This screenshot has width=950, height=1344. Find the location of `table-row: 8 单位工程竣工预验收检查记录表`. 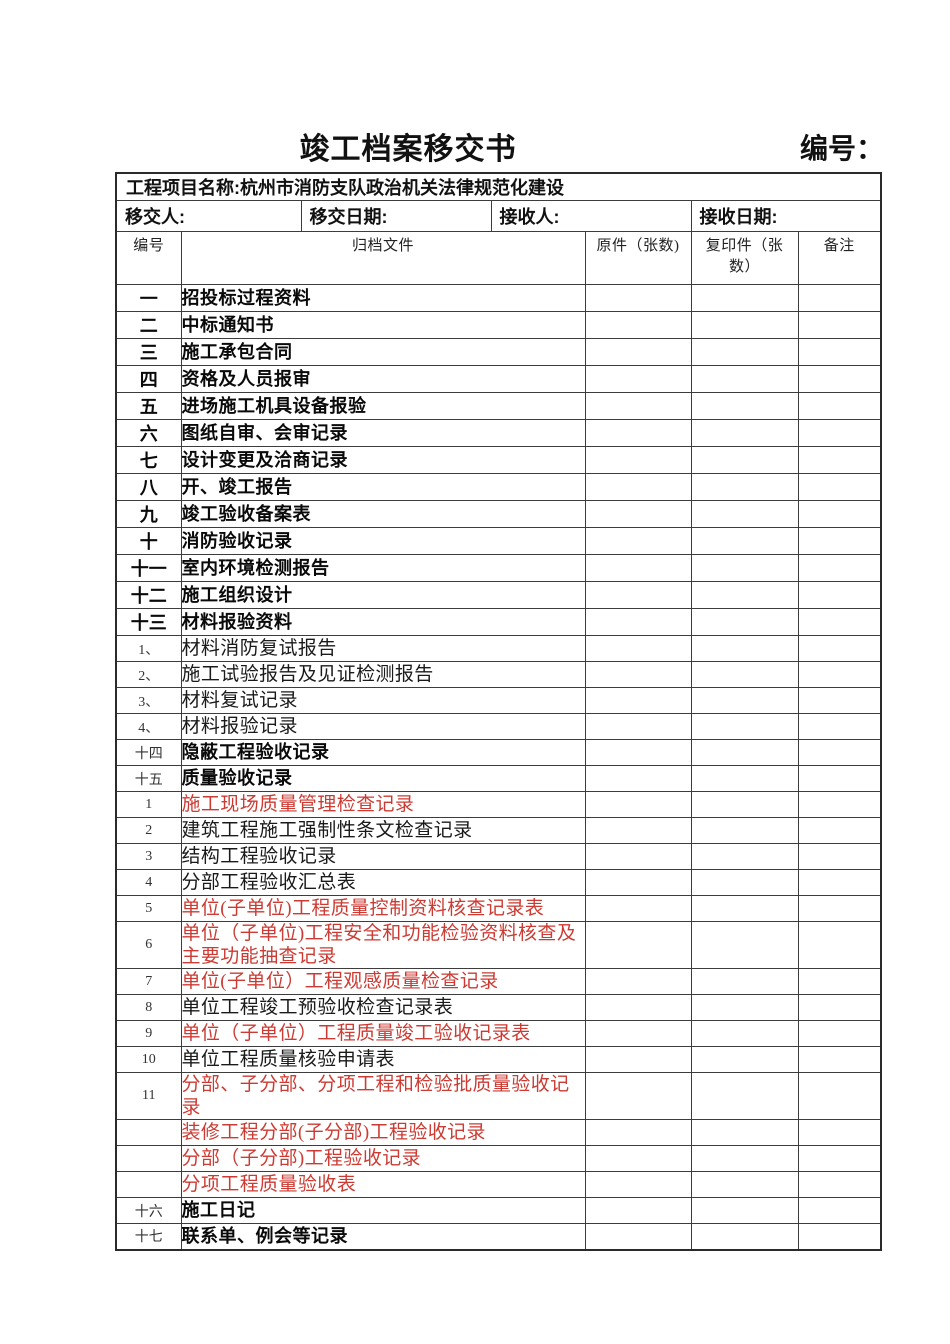

table-row: 8 单位工程竣工预验收检查记录表 is located at coordinates (498, 1007).